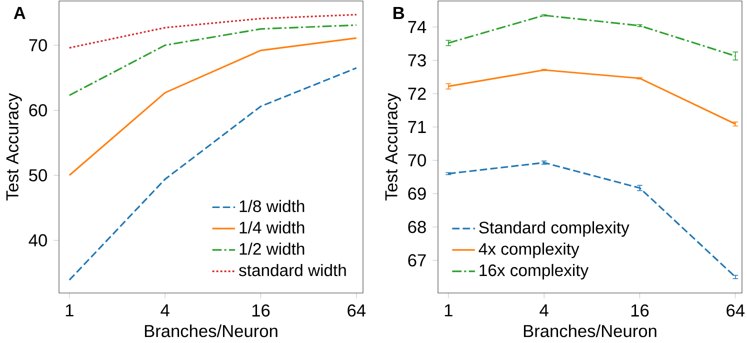 The image size is (747, 343). I want to click on y-tick-label: 73, so click(417, 60).